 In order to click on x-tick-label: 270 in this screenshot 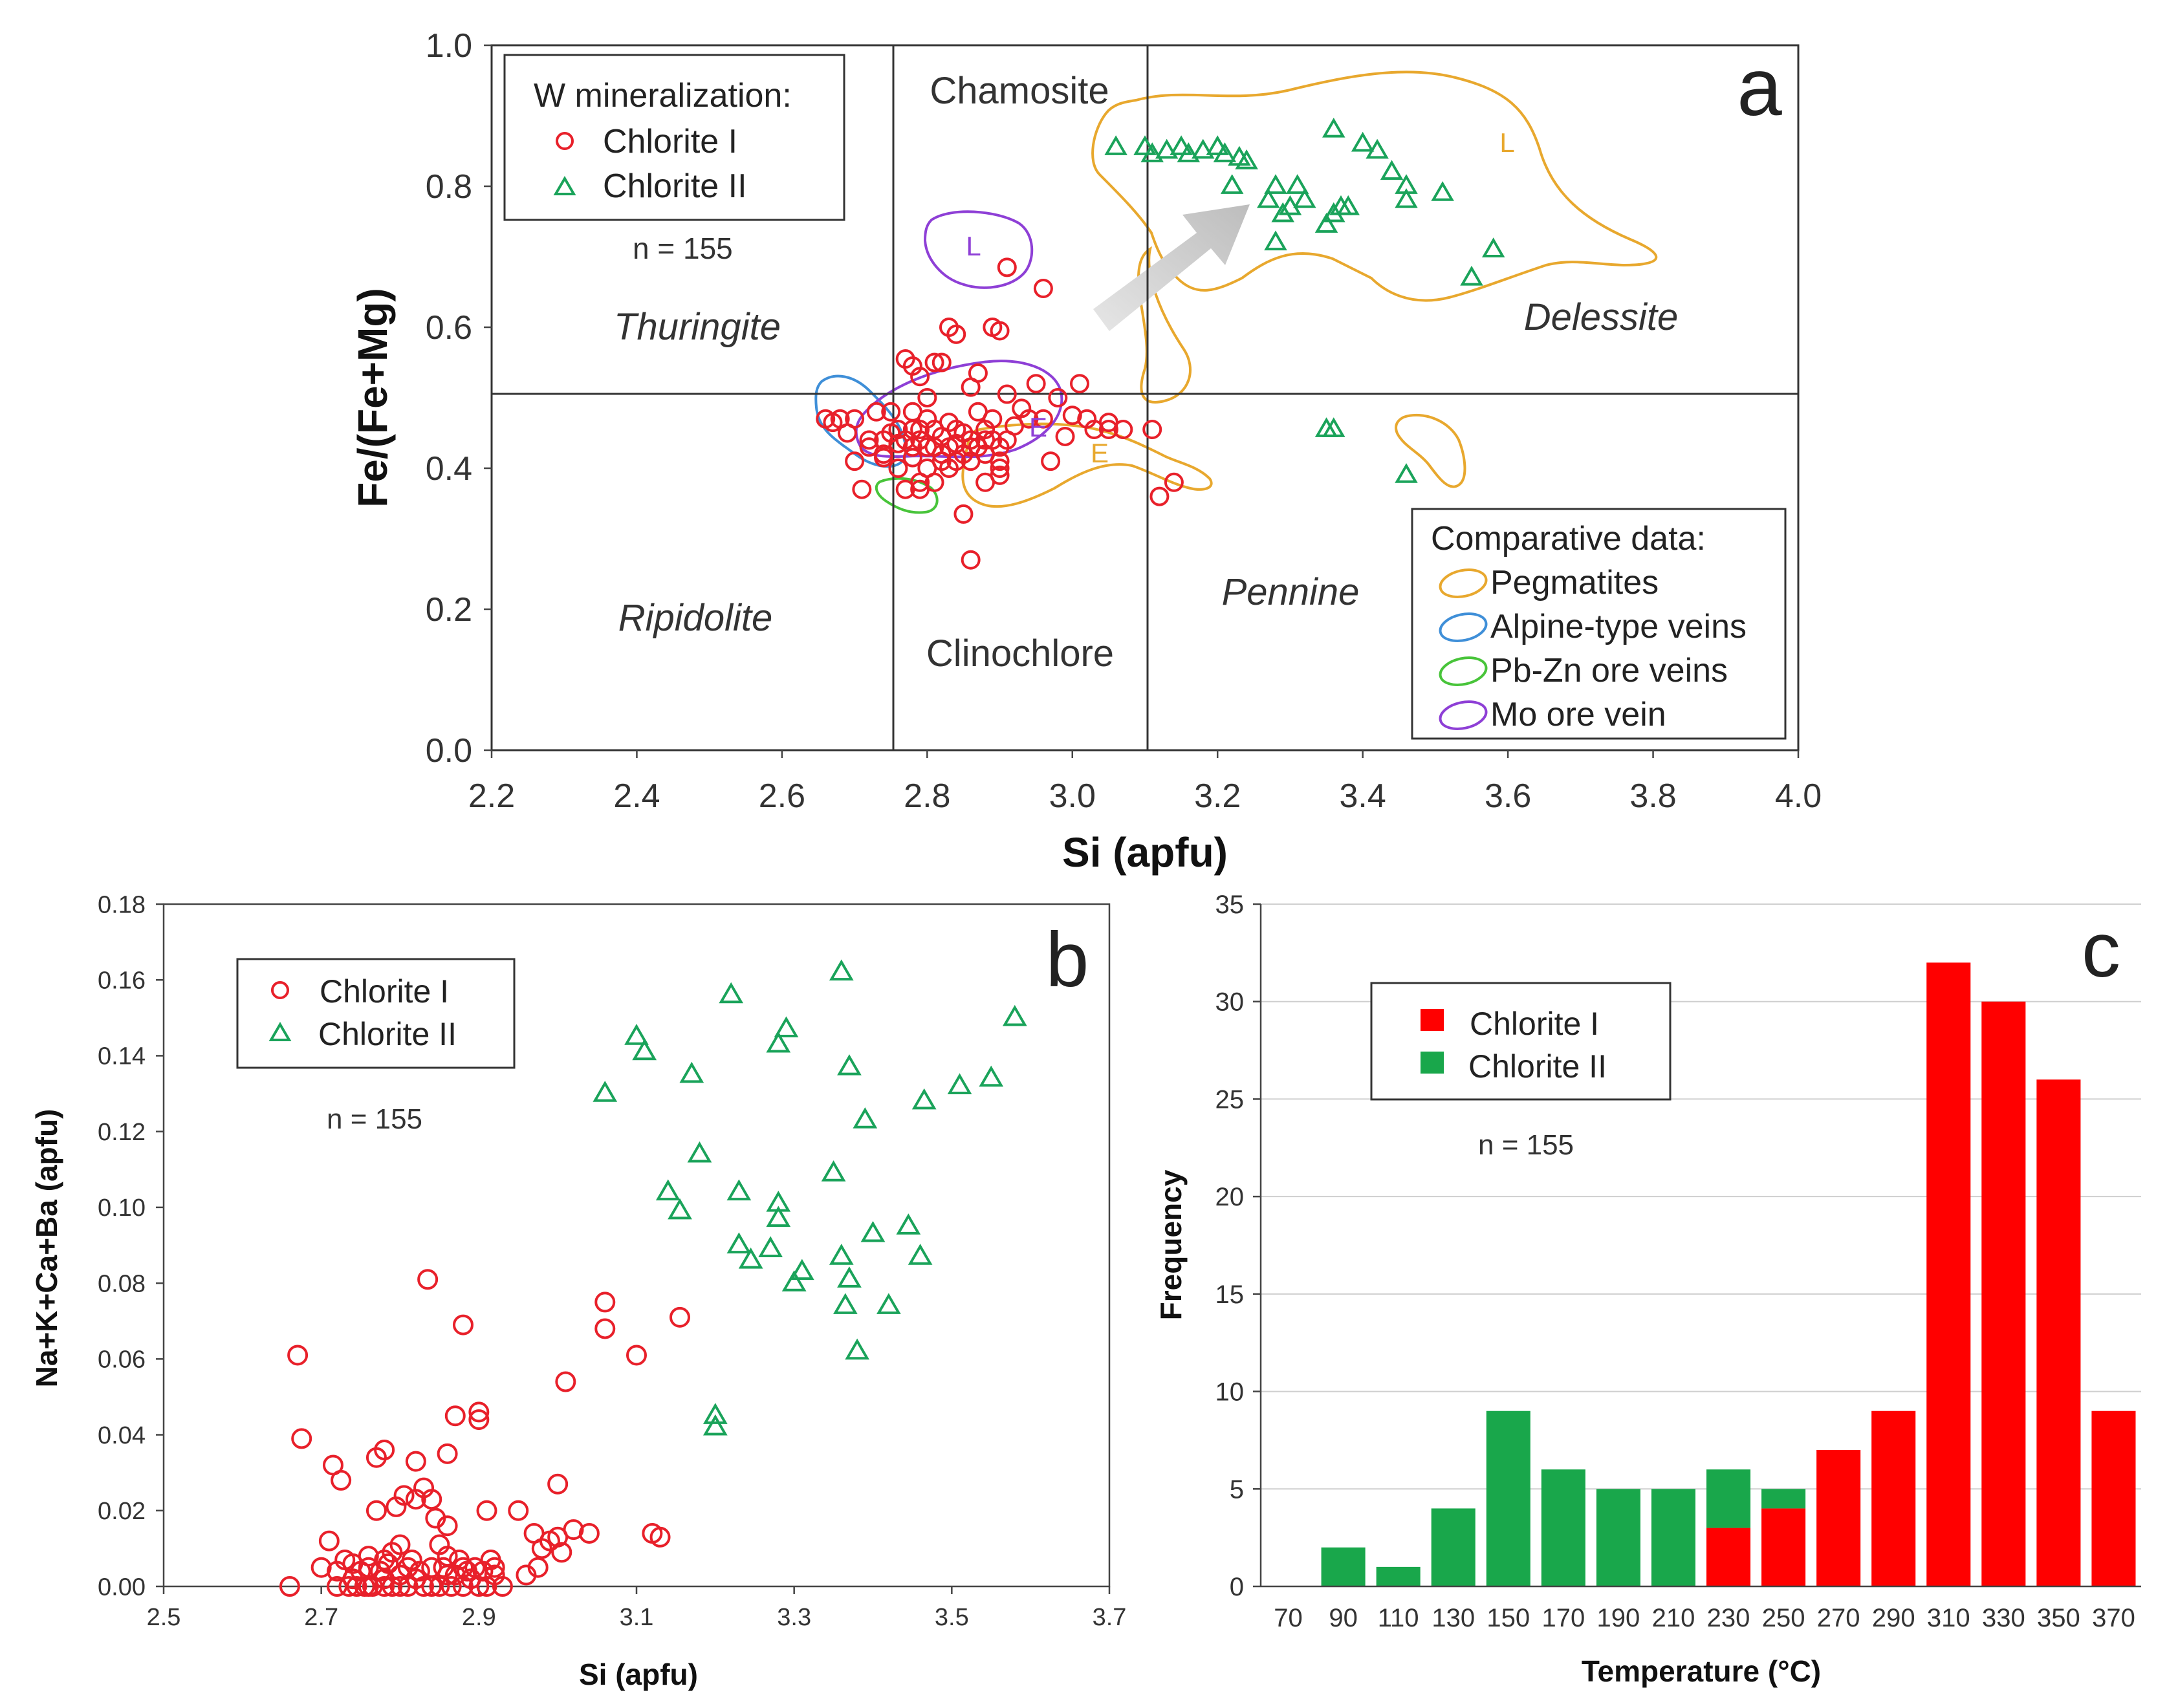, I will do `click(1839, 1618)`.